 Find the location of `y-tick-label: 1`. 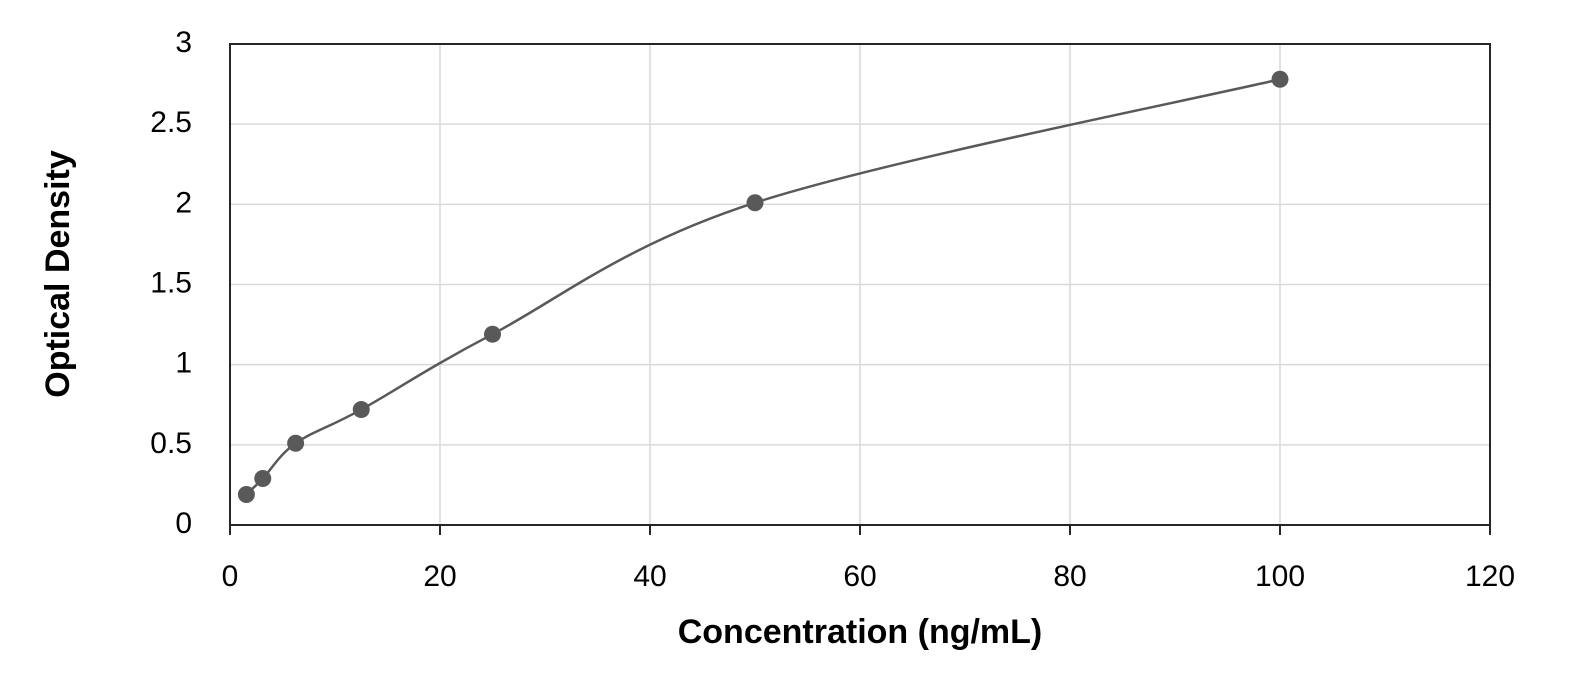

y-tick-label: 1 is located at coordinates (183, 363).